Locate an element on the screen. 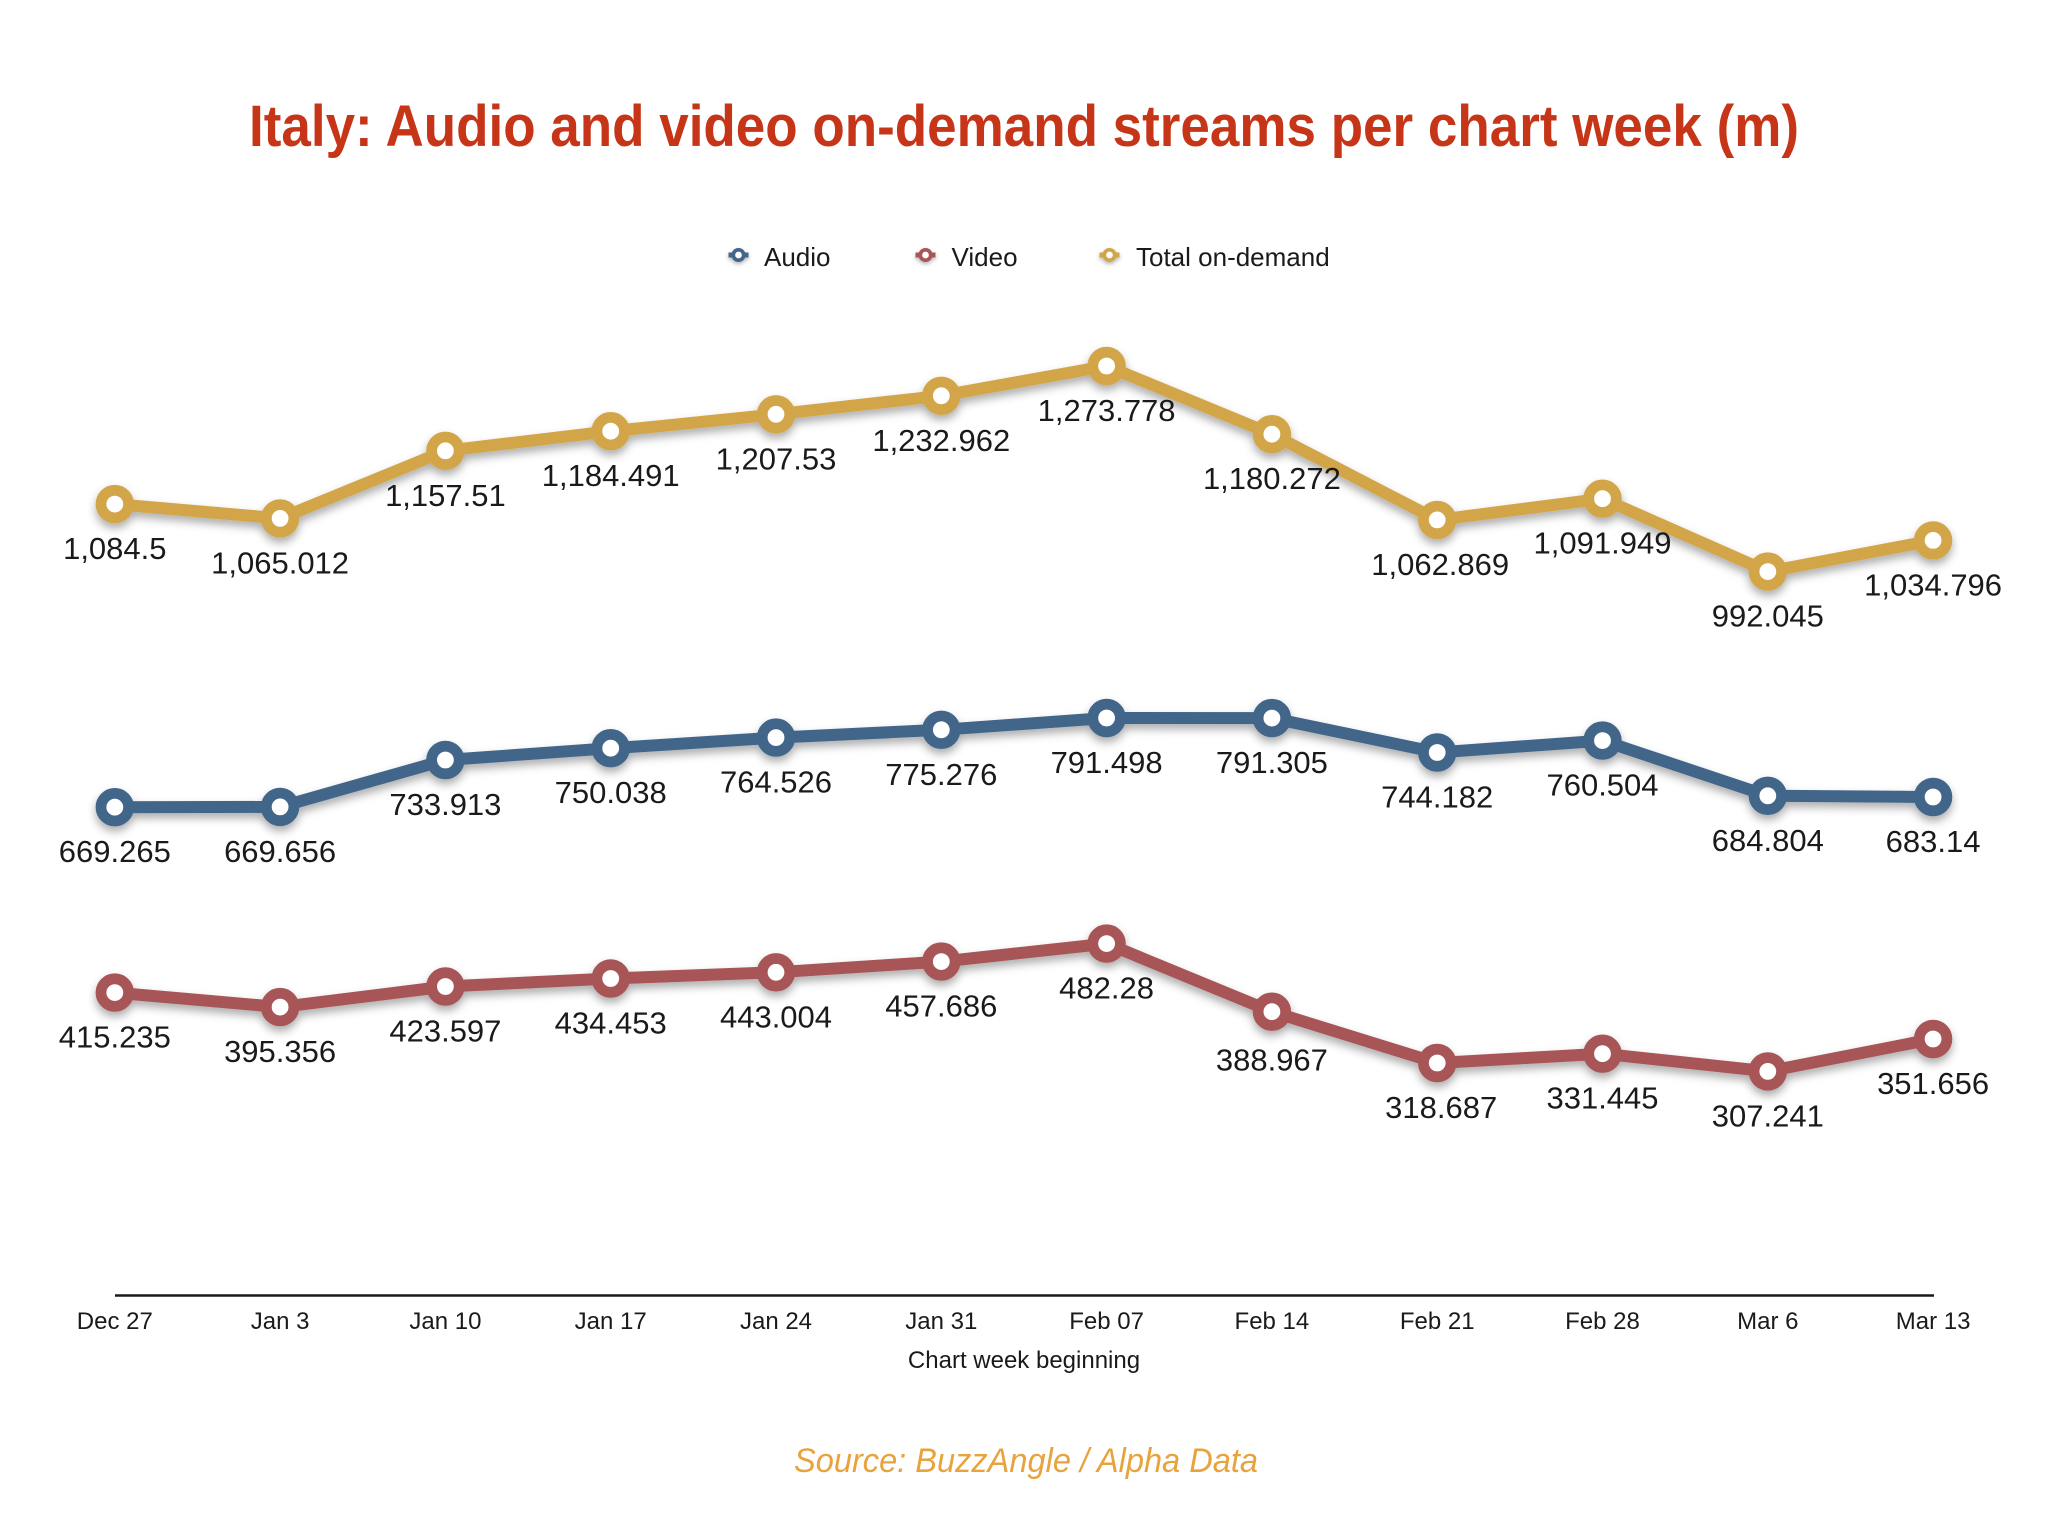 The image size is (2048, 1536). svg-text: Mar 13 is located at coordinates (1933, 1321).